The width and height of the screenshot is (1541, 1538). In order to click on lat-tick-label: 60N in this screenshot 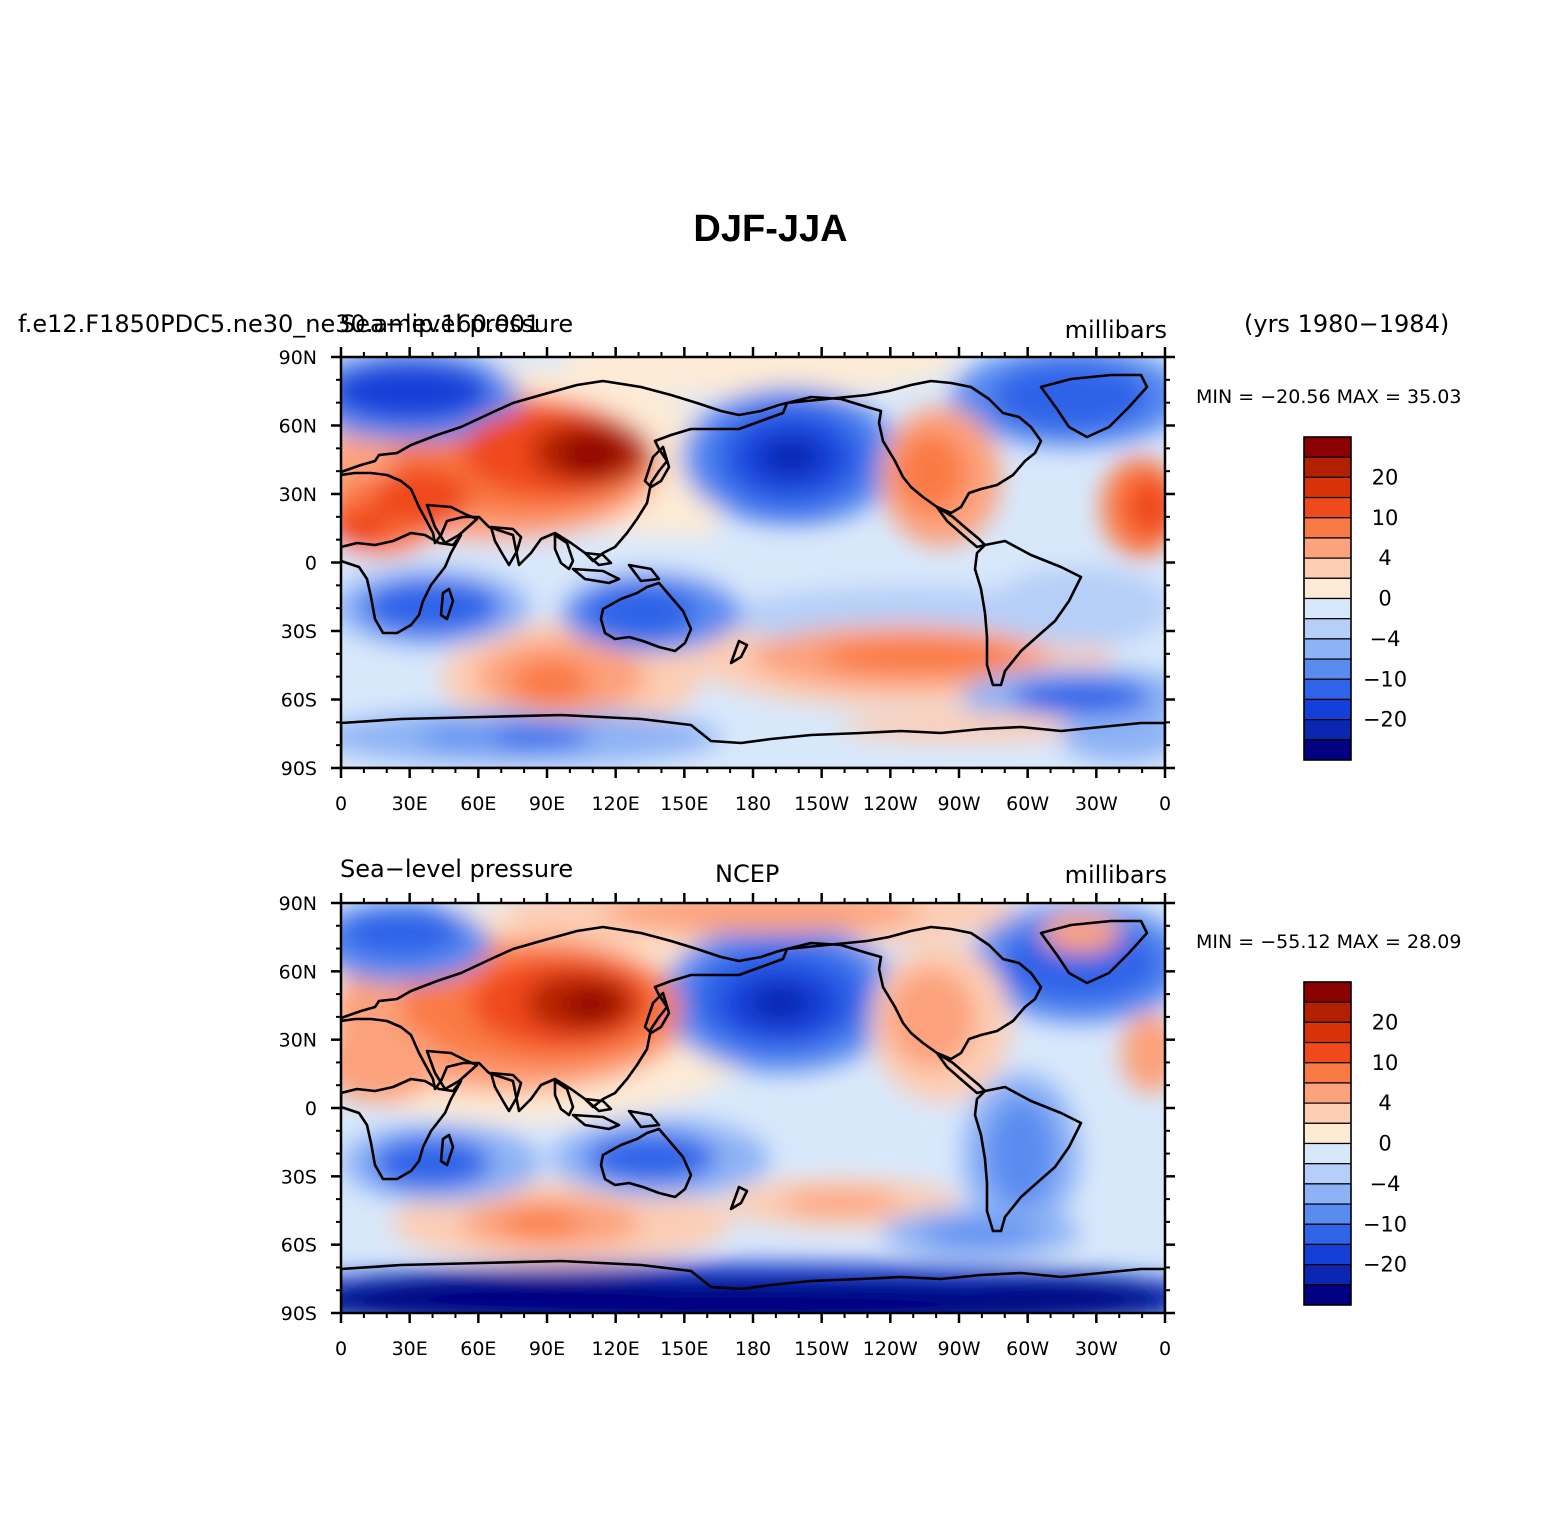, I will do `click(298, 427)`.